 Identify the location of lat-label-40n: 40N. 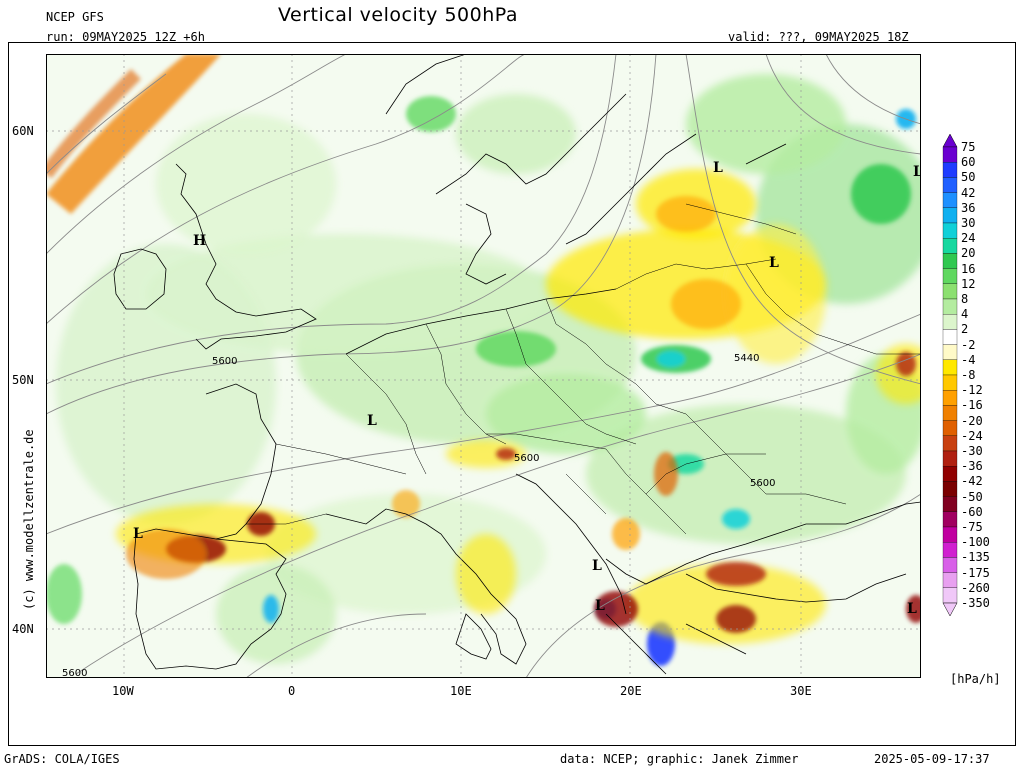
(23, 629).